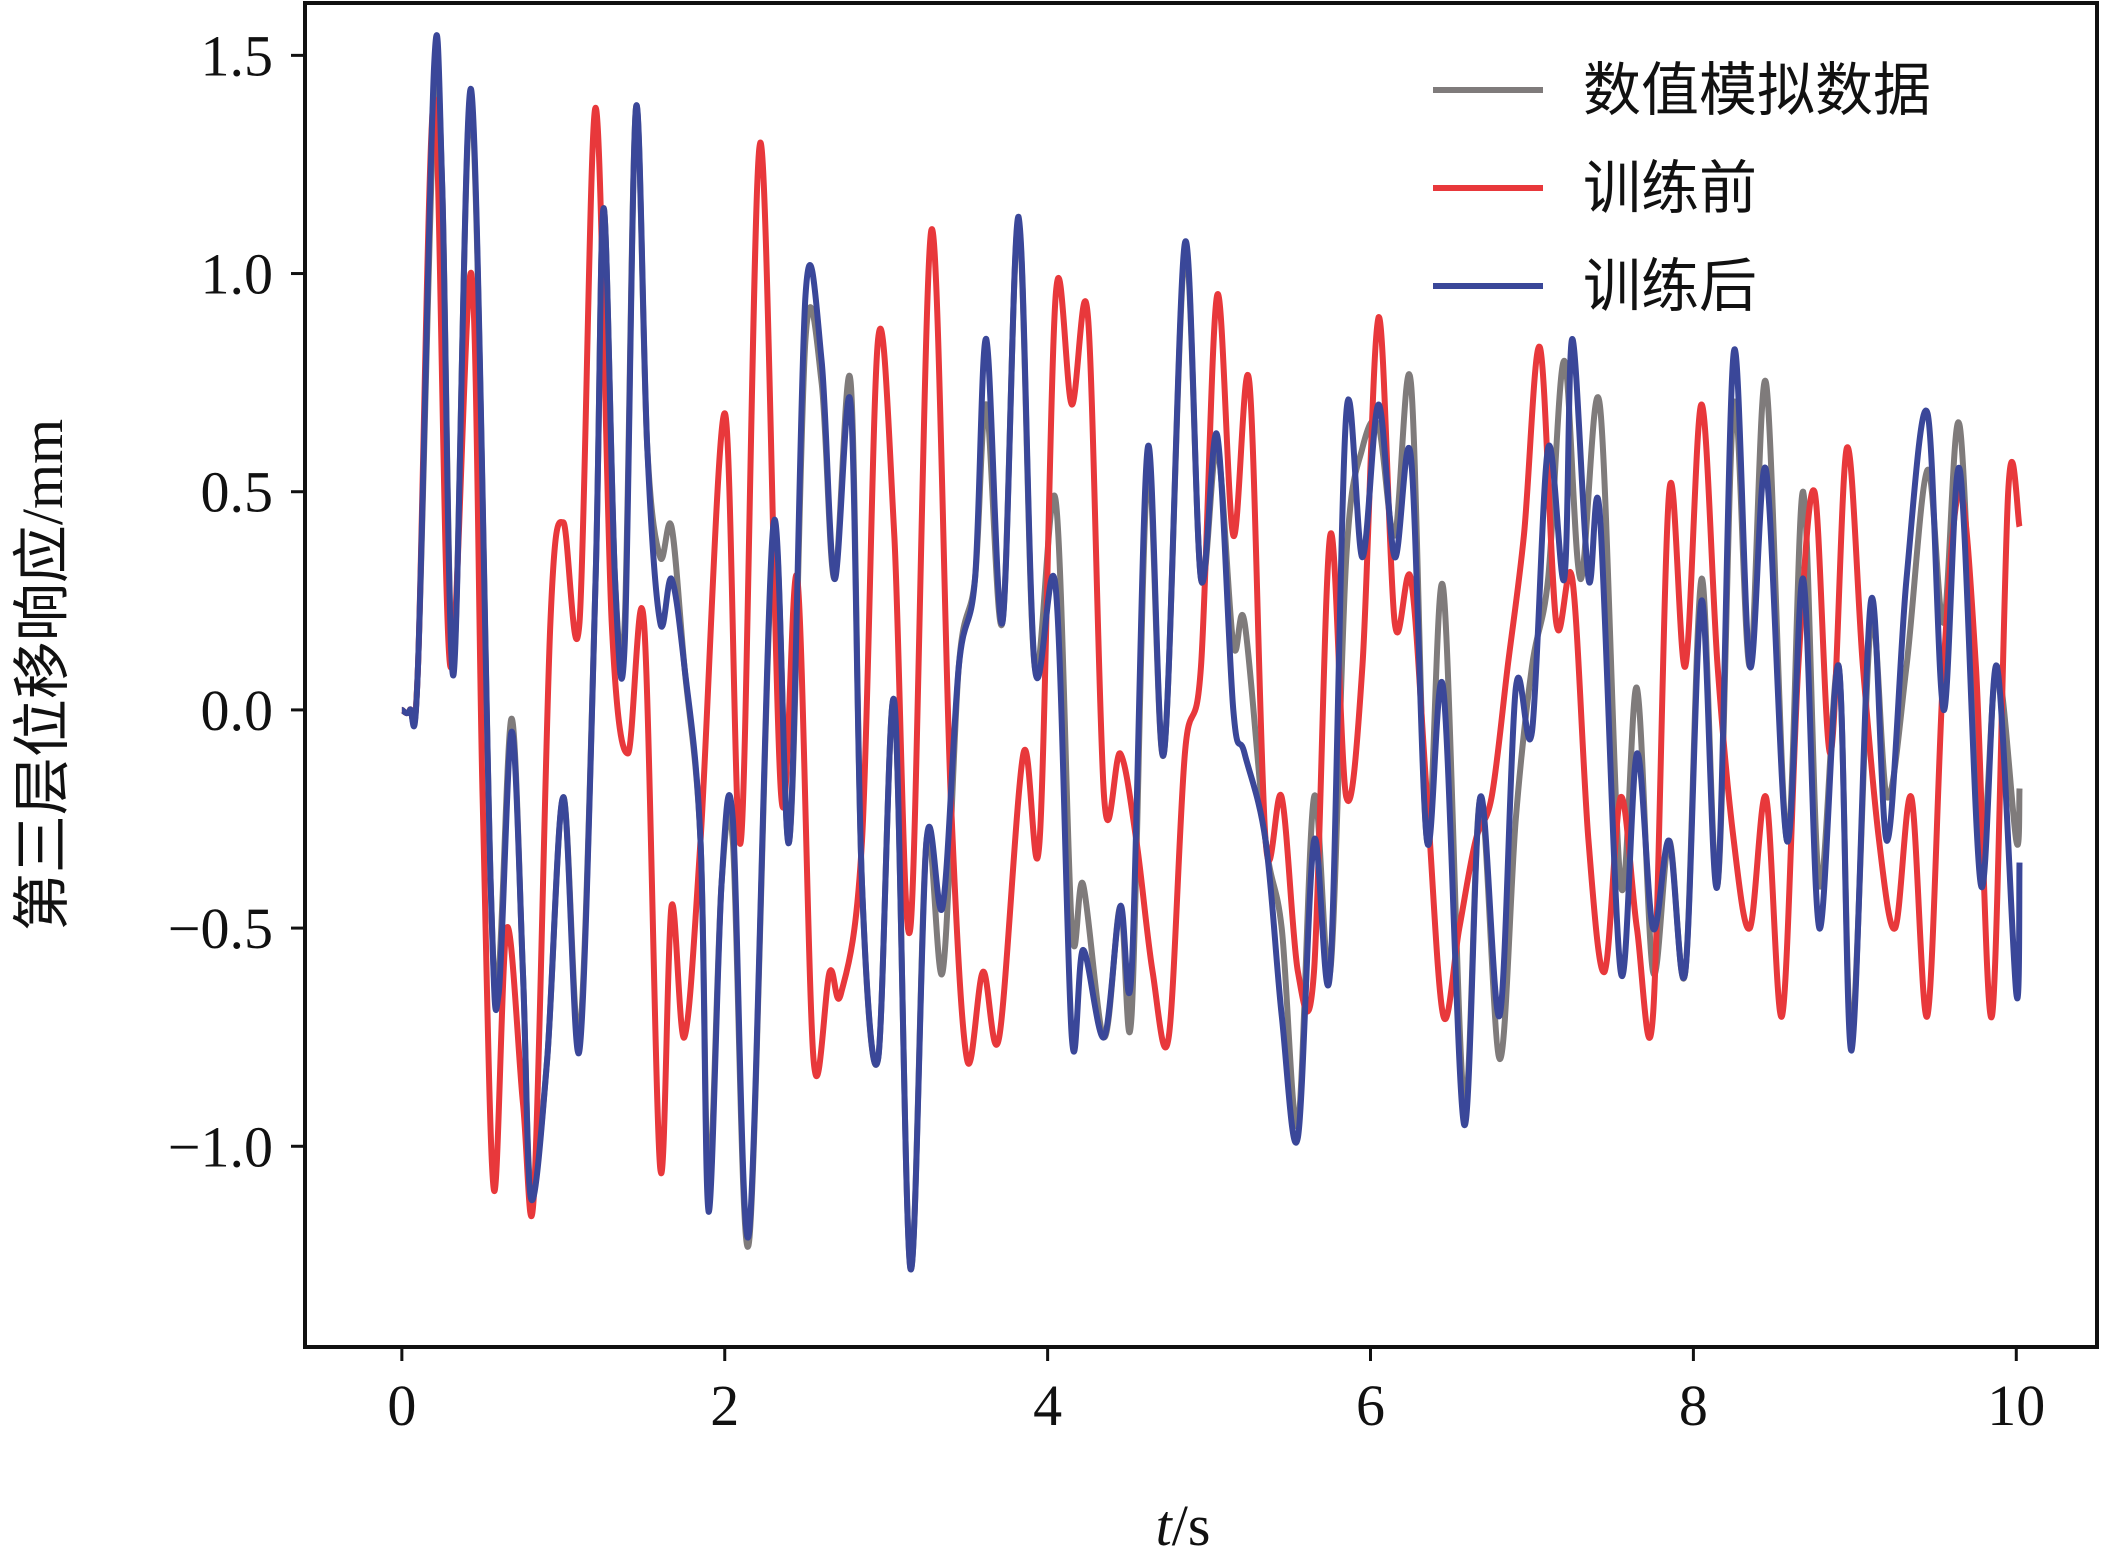 This screenshot has height=1552, width=2102. What do you see at coordinates (237, 274) in the screenshot?
I see `y-tick-label: 1.0` at bounding box center [237, 274].